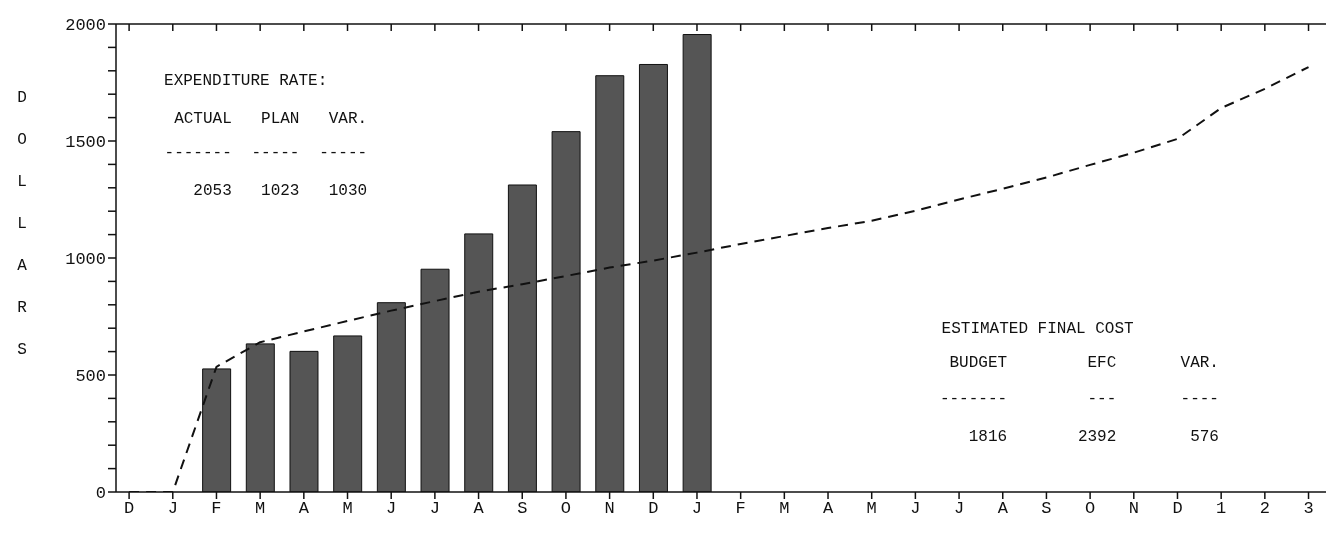 The width and height of the screenshot is (1334, 535). Describe the element at coordinates (246, 80) in the screenshot. I see `annotation: EXPENDITURE RATE:` at that location.